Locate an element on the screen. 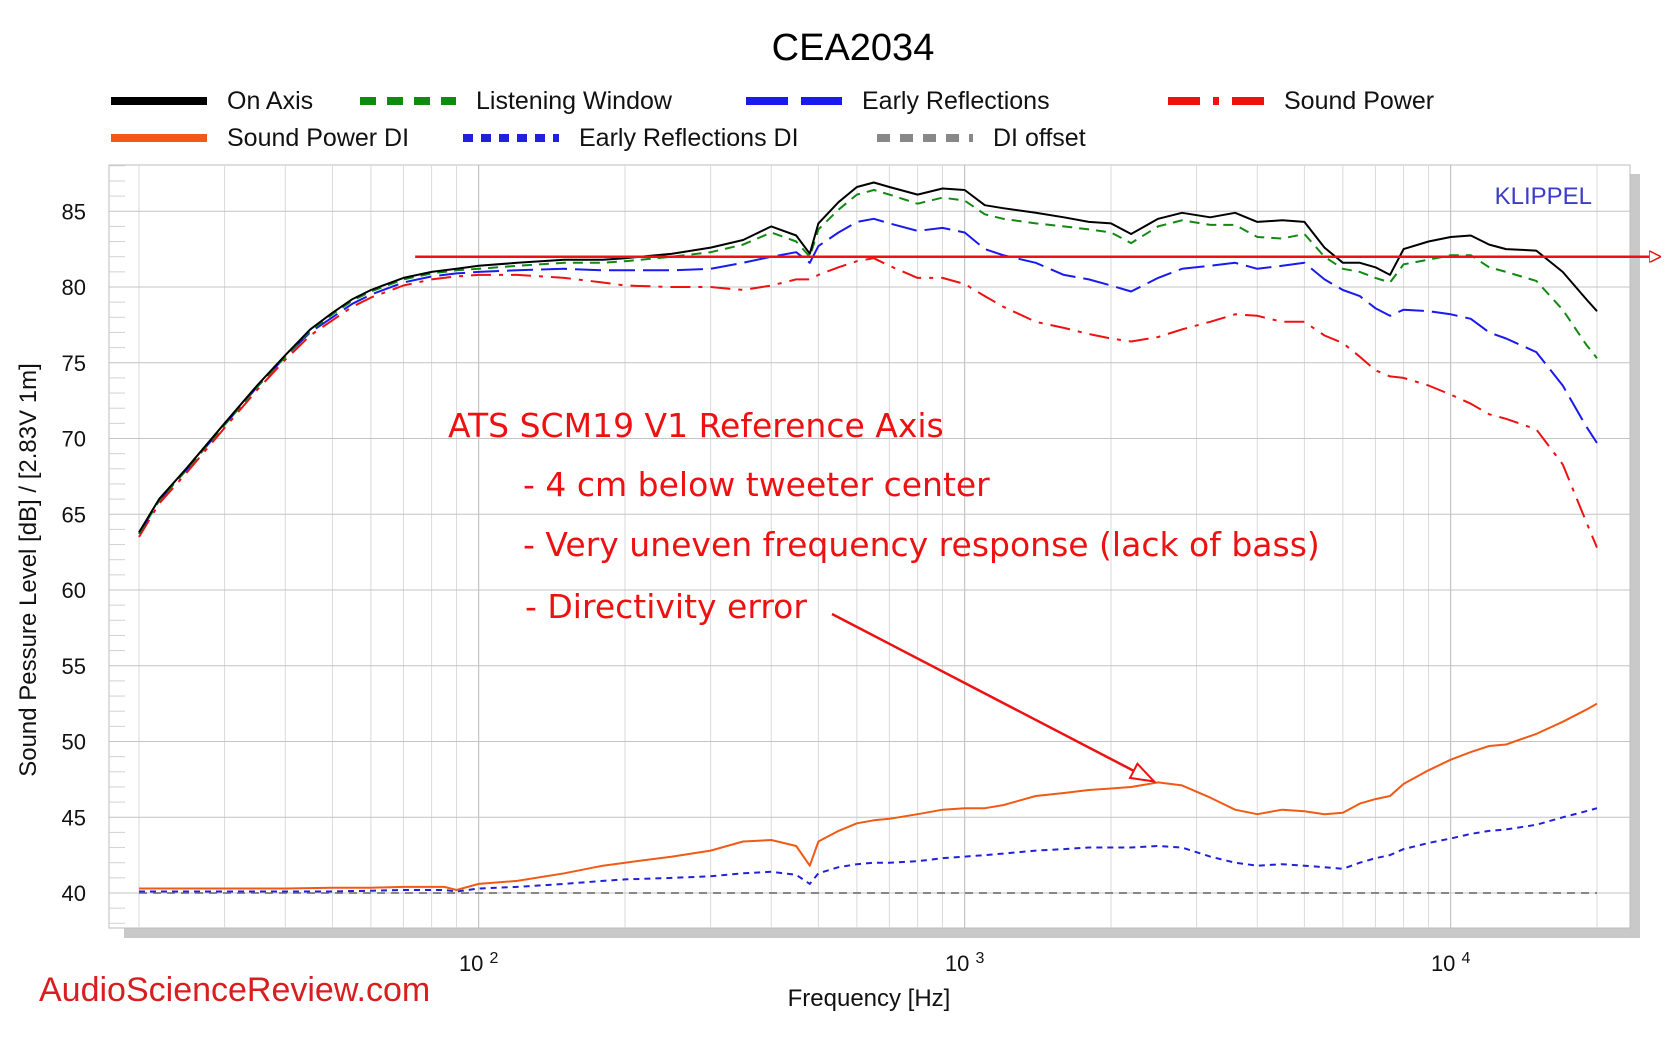  legend-label: Sound Power DI is located at coordinates (318, 138).